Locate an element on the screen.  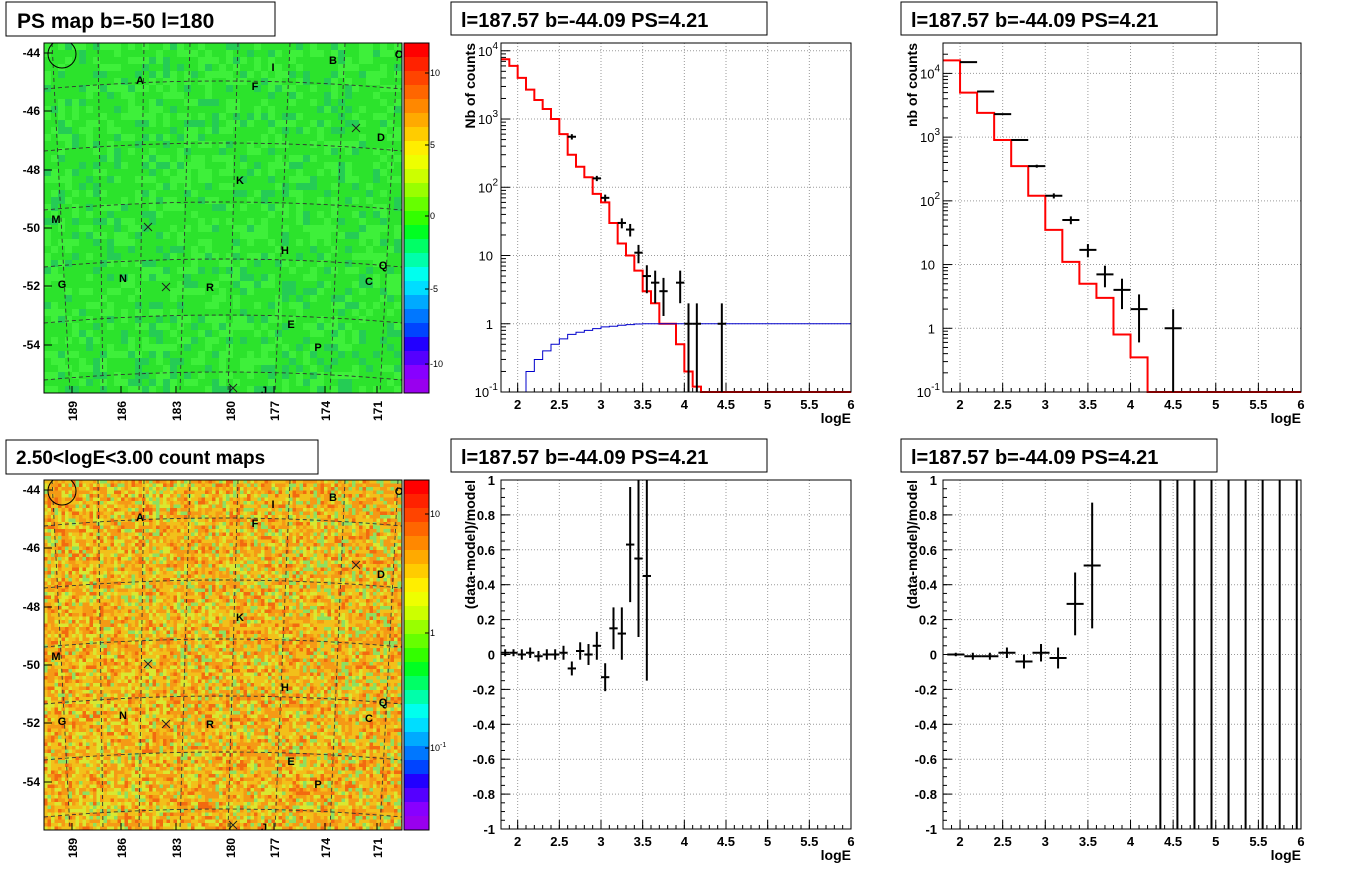
map-y-tick-label: -44 is located at coordinates (32, 53).